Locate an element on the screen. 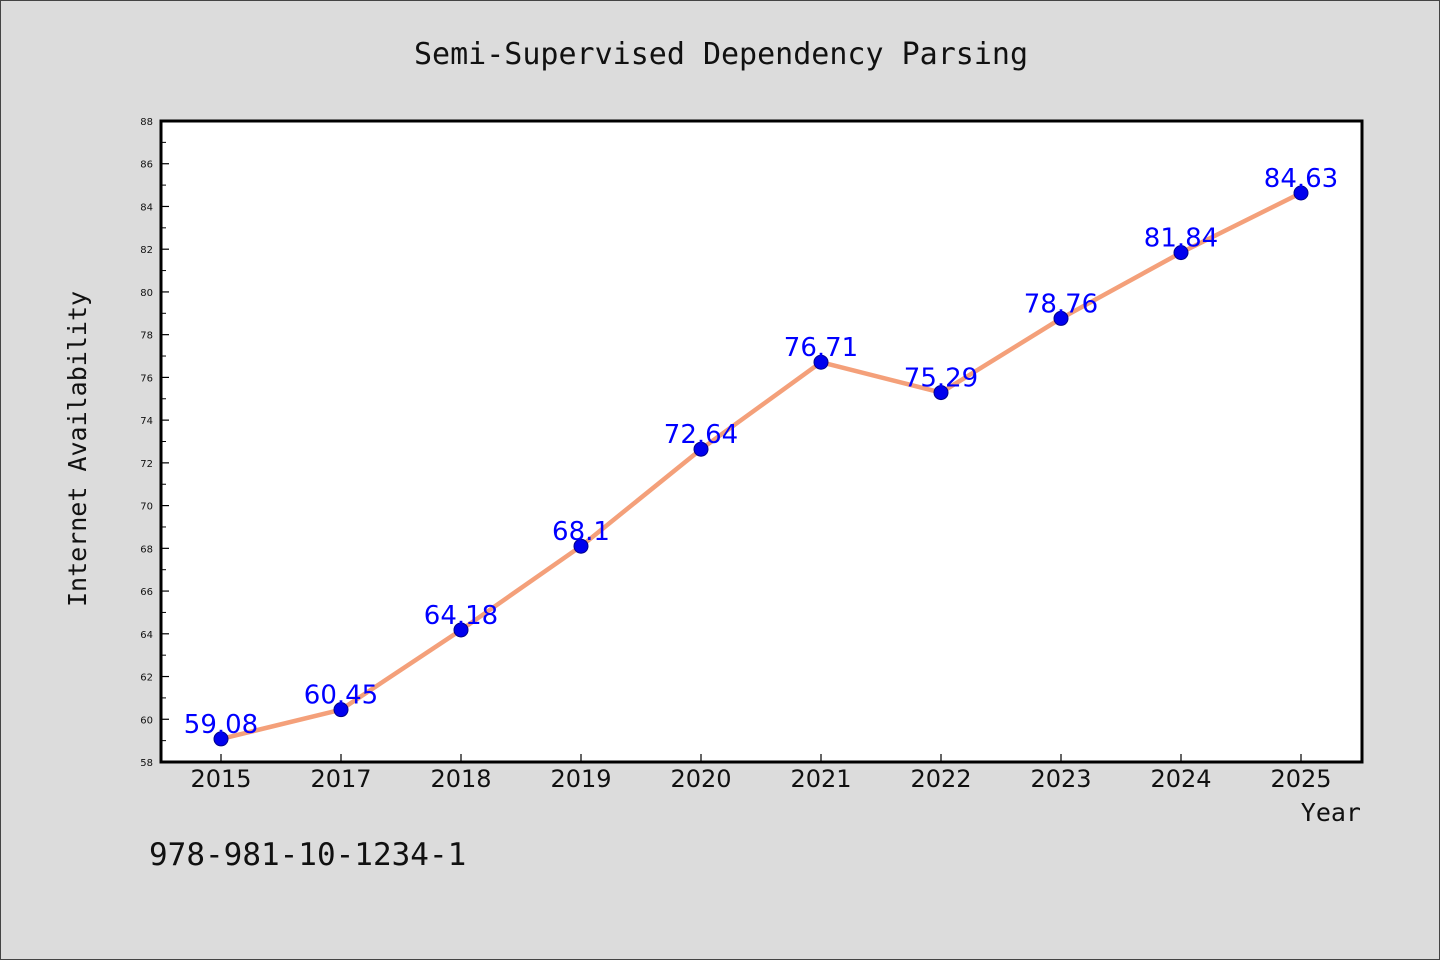  y-tick-label: 76 is located at coordinates (146, 378).